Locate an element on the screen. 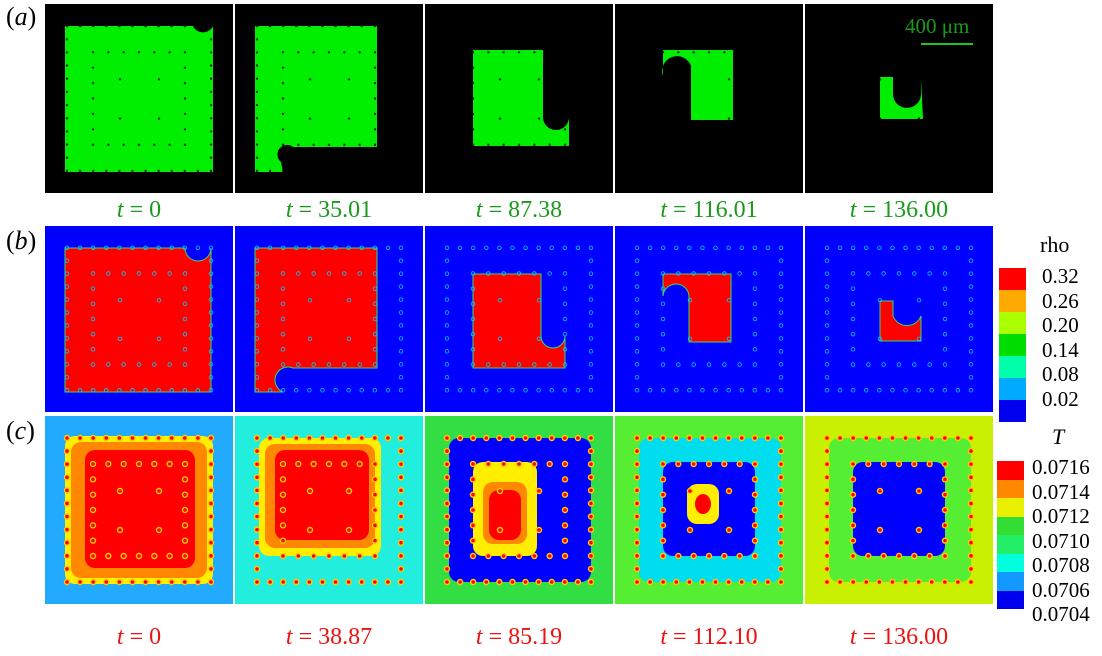 This screenshot has height=656, width=1102. time-label-a-4: t = 116.01 is located at coordinates (709, 210).